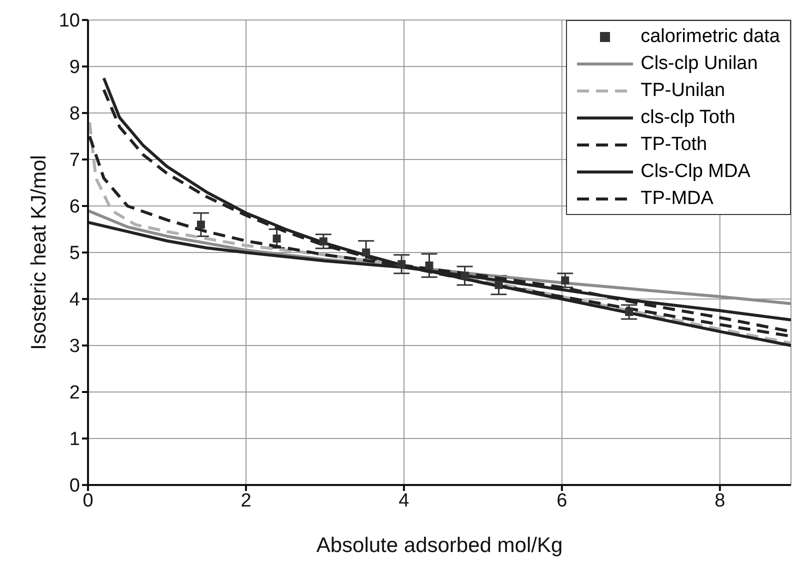 The image size is (801, 578). I want to click on legend-label: Cls-clp Unilan, so click(699, 63).